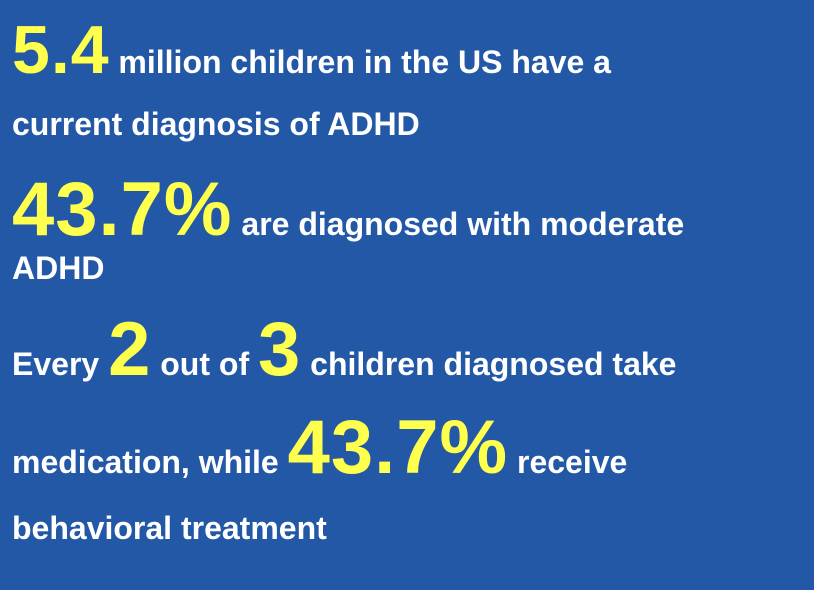 This screenshot has height=590, width=814. I want to click on stat2-text-a: are diagnosed with moderate, so click(458, 224).